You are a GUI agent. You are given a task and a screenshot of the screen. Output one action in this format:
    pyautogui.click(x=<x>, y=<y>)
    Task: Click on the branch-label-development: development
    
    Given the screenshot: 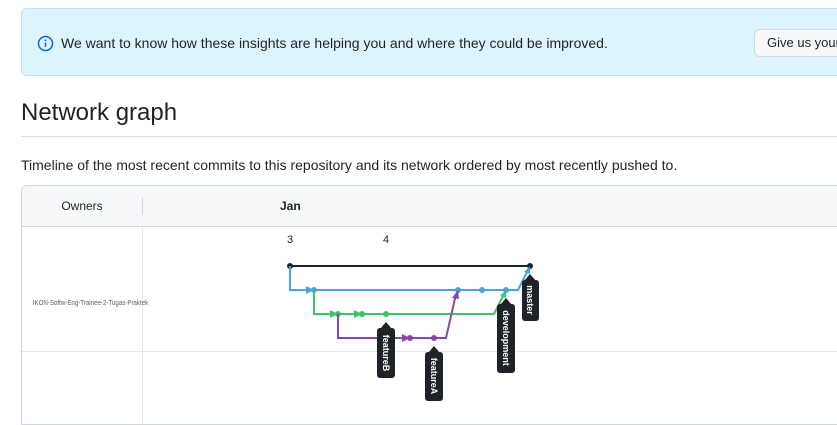 What is the action you would take?
    pyautogui.click(x=506, y=335)
    